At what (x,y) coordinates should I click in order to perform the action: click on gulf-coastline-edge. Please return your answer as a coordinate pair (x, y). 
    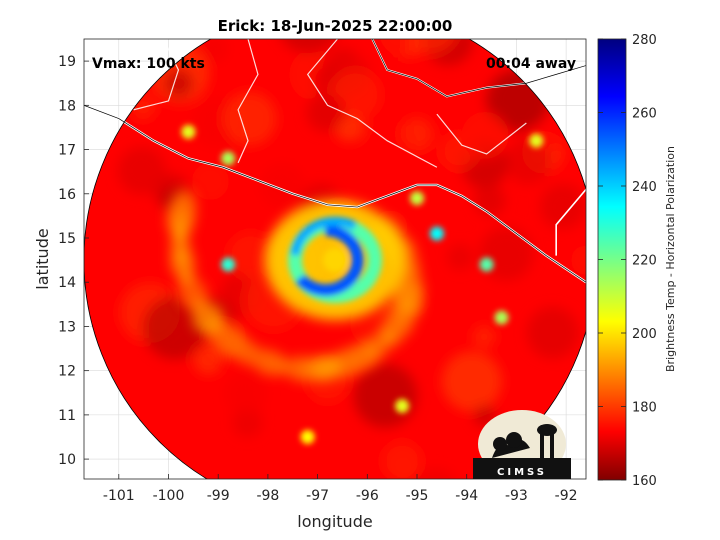
    Looking at the image, I should click on (478, 68).